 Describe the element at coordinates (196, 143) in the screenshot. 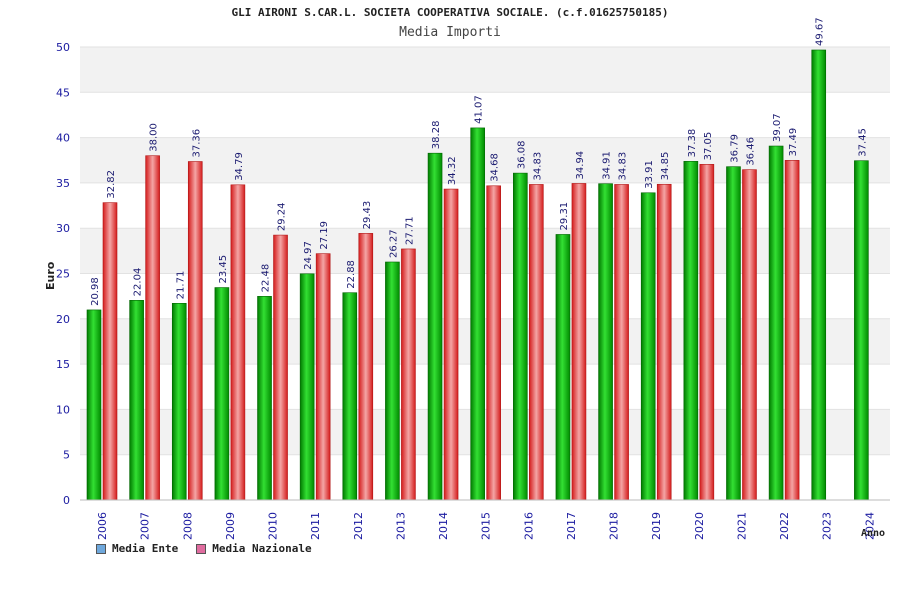

I see `bar-value-label: 37.36` at that location.